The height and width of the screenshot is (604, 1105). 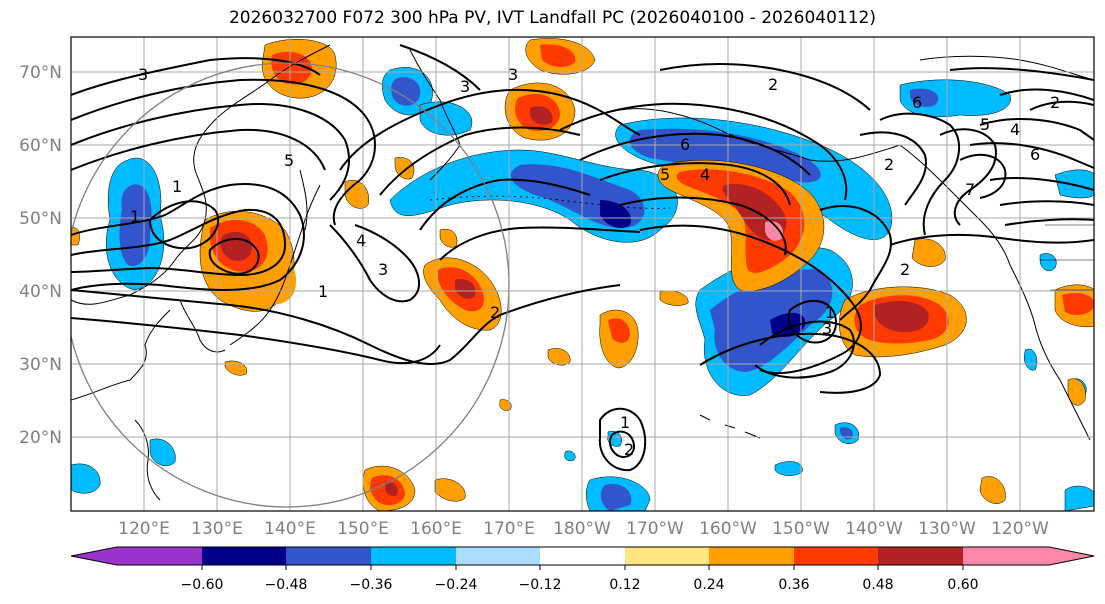 What do you see at coordinates (363, 529) in the screenshot?
I see `lon-label-150e: 150°E` at bounding box center [363, 529].